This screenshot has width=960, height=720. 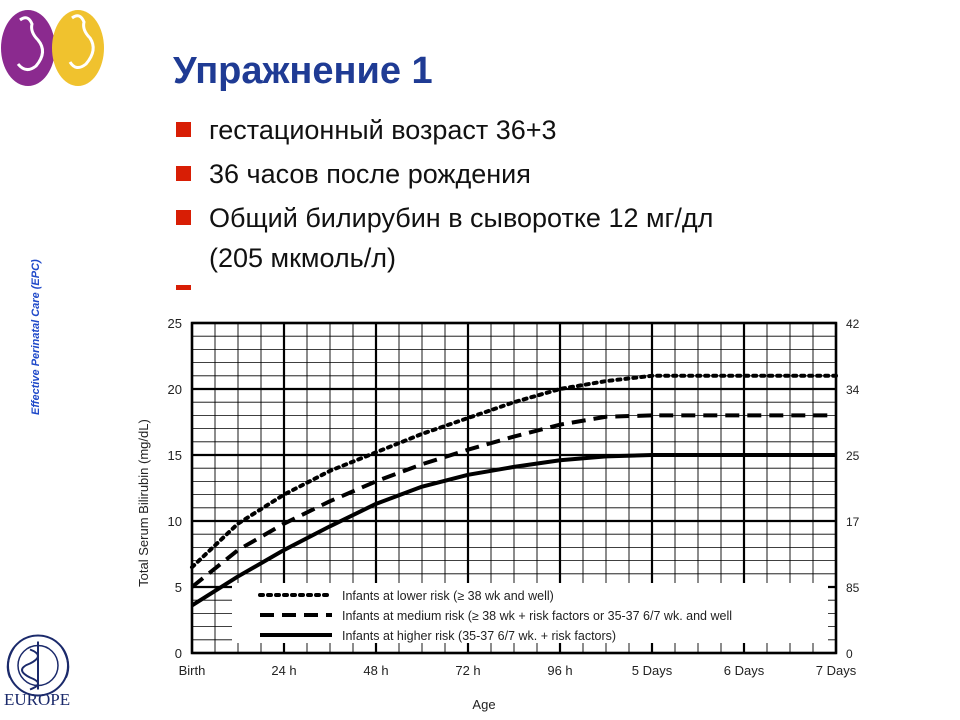 What do you see at coordinates (744, 670) in the screenshot?
I see `x-tick-label: 6 Days` at bounding box center [744, 670].